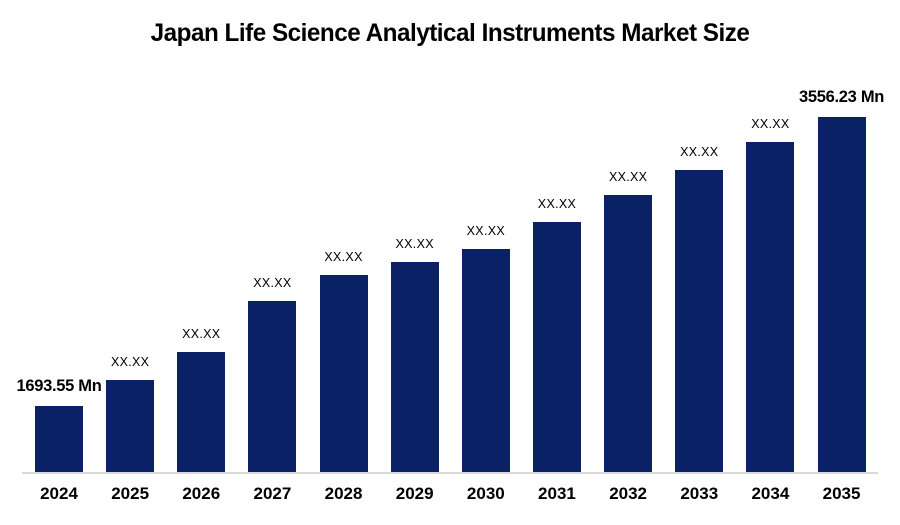  What do you see at coordinates (201, 412) in the screenshot?
I see `bar-2026` at bounding box center [201, 412].